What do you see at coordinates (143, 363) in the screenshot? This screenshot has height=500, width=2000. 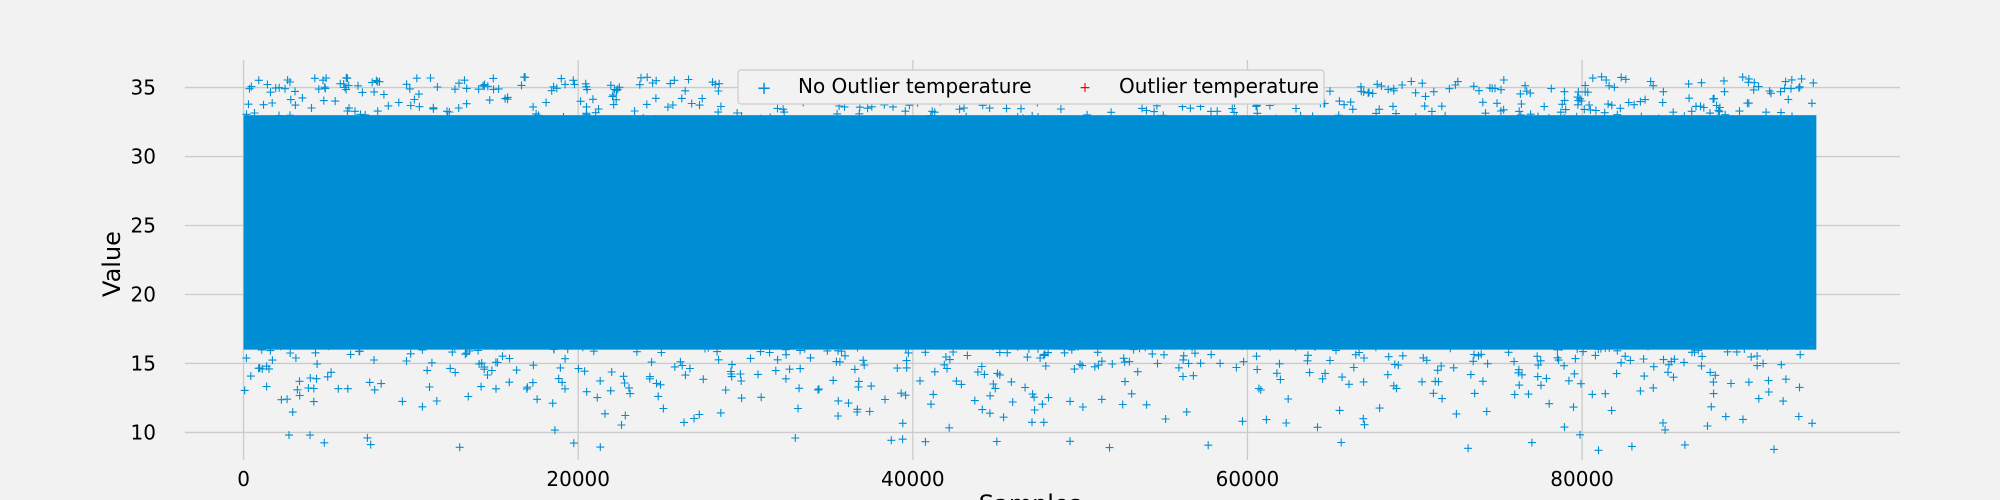 I see `y-tick-label: 15` at bounding box center [143, 363].